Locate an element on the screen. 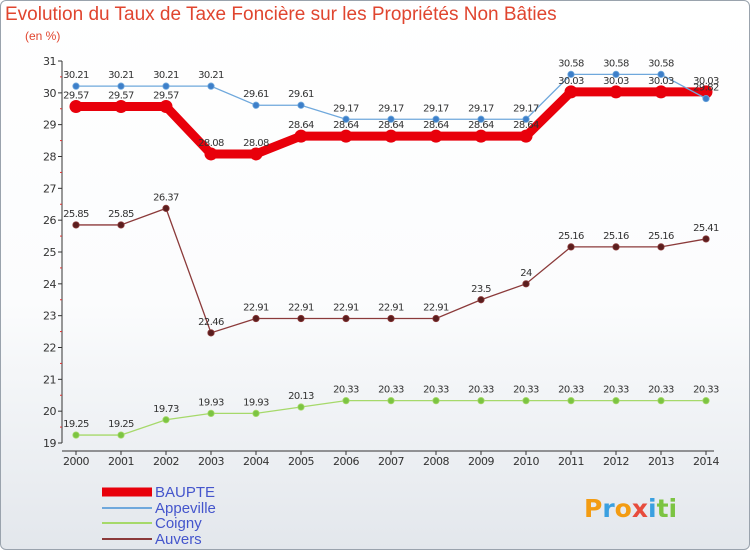 This screenshot has height=550, width=750. data-label-coigny: 19.25 is located at coordinates (76, 424).